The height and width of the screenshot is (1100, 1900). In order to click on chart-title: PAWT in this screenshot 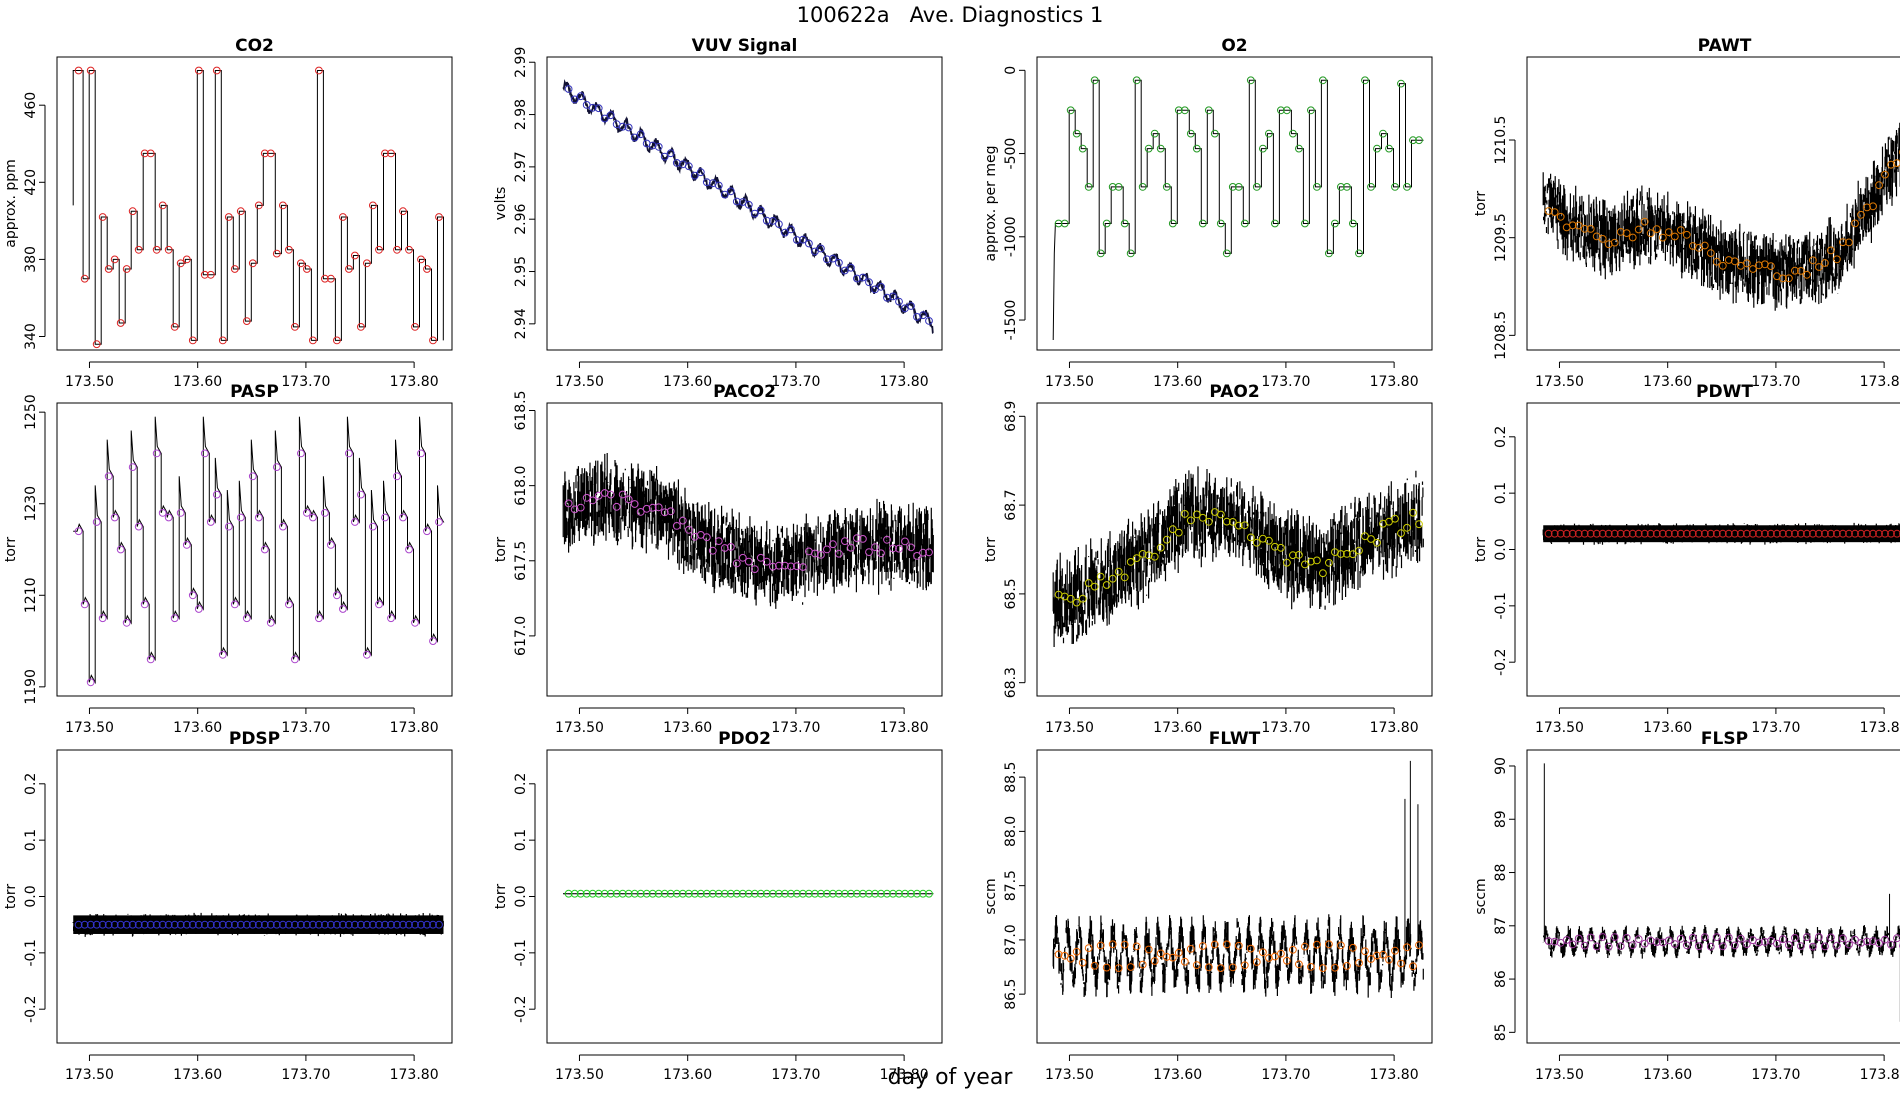, I will do `click(1725, 46)`.